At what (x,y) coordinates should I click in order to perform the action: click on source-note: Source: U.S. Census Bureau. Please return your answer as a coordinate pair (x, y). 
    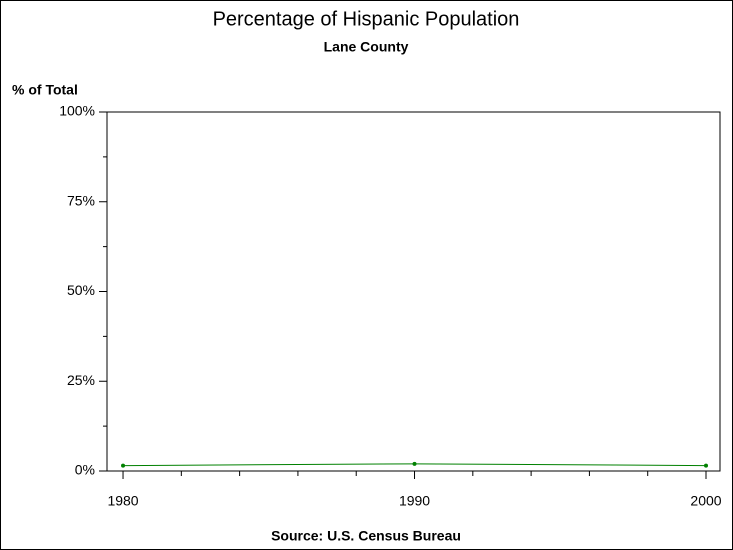
    Looking at the image, I should click on (366, 536).